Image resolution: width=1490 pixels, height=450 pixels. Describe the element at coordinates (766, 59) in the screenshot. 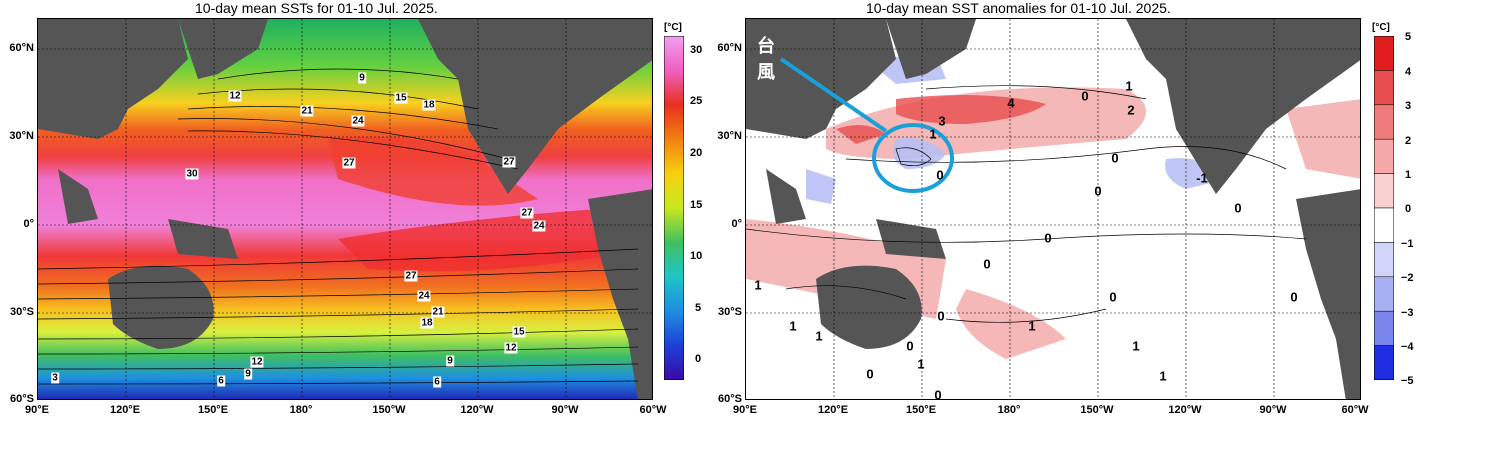

I see `typhoon-annotation: 台風` at that location.